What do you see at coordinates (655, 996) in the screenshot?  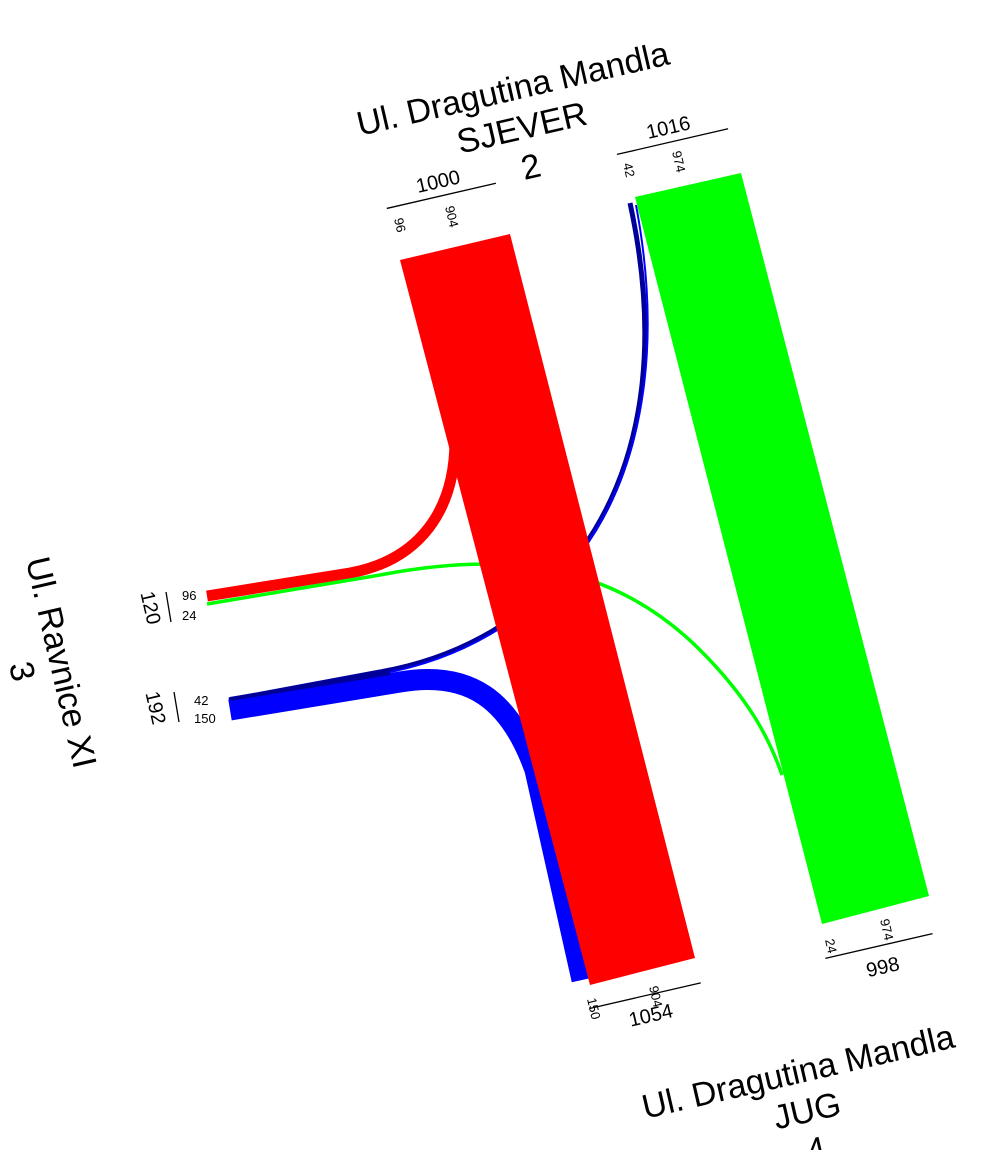 I see `south-exiting-through-flow: 904` at bounding box center [655, 996].